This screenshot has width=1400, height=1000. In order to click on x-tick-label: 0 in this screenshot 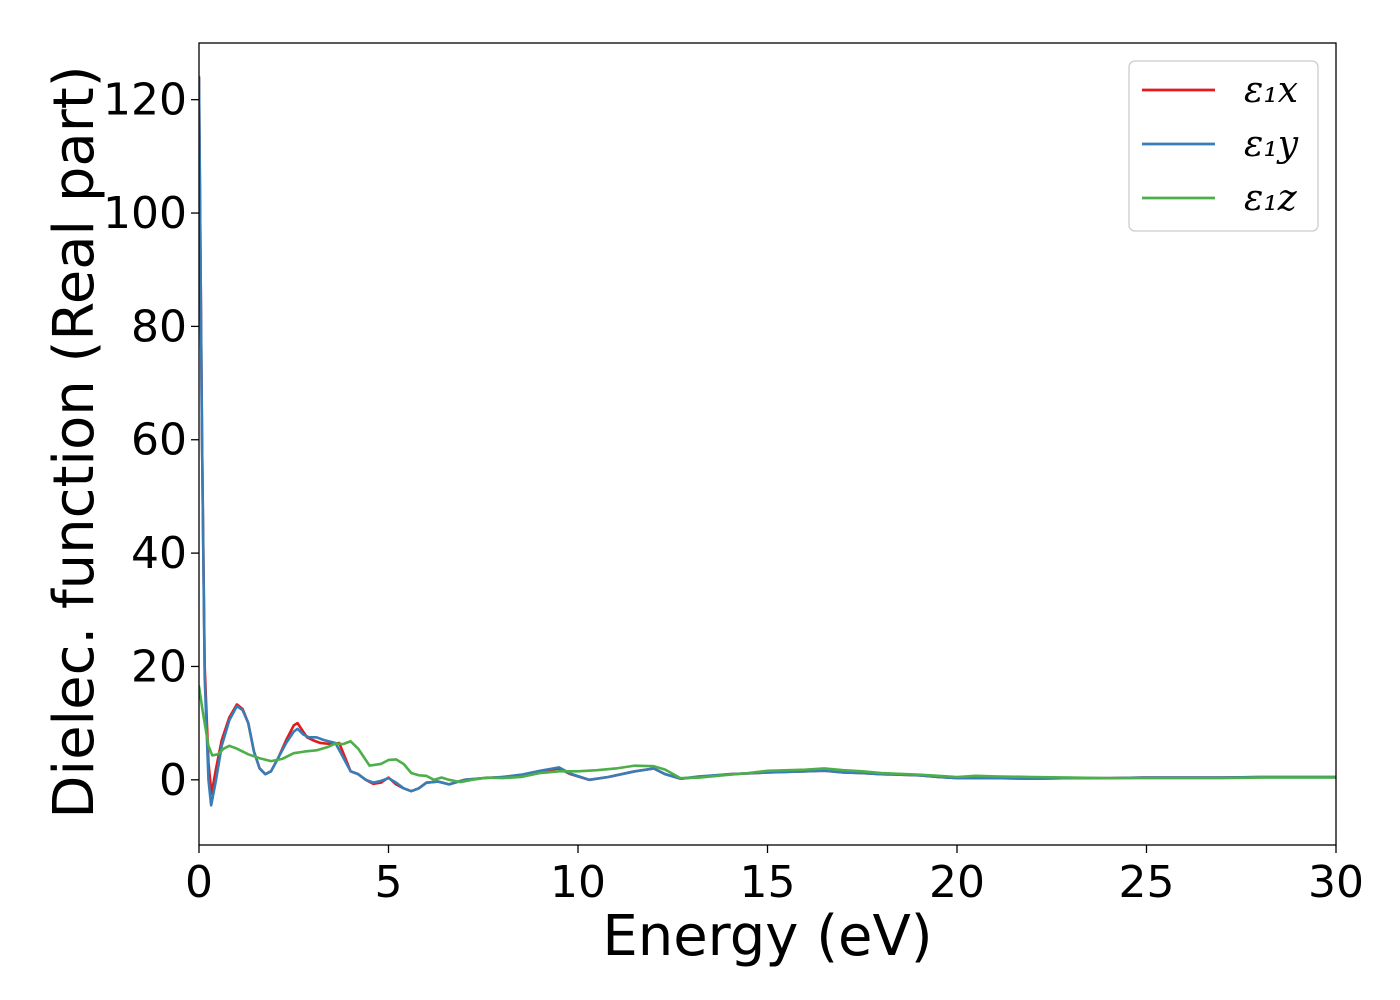, I will do `click(199, 882)`.